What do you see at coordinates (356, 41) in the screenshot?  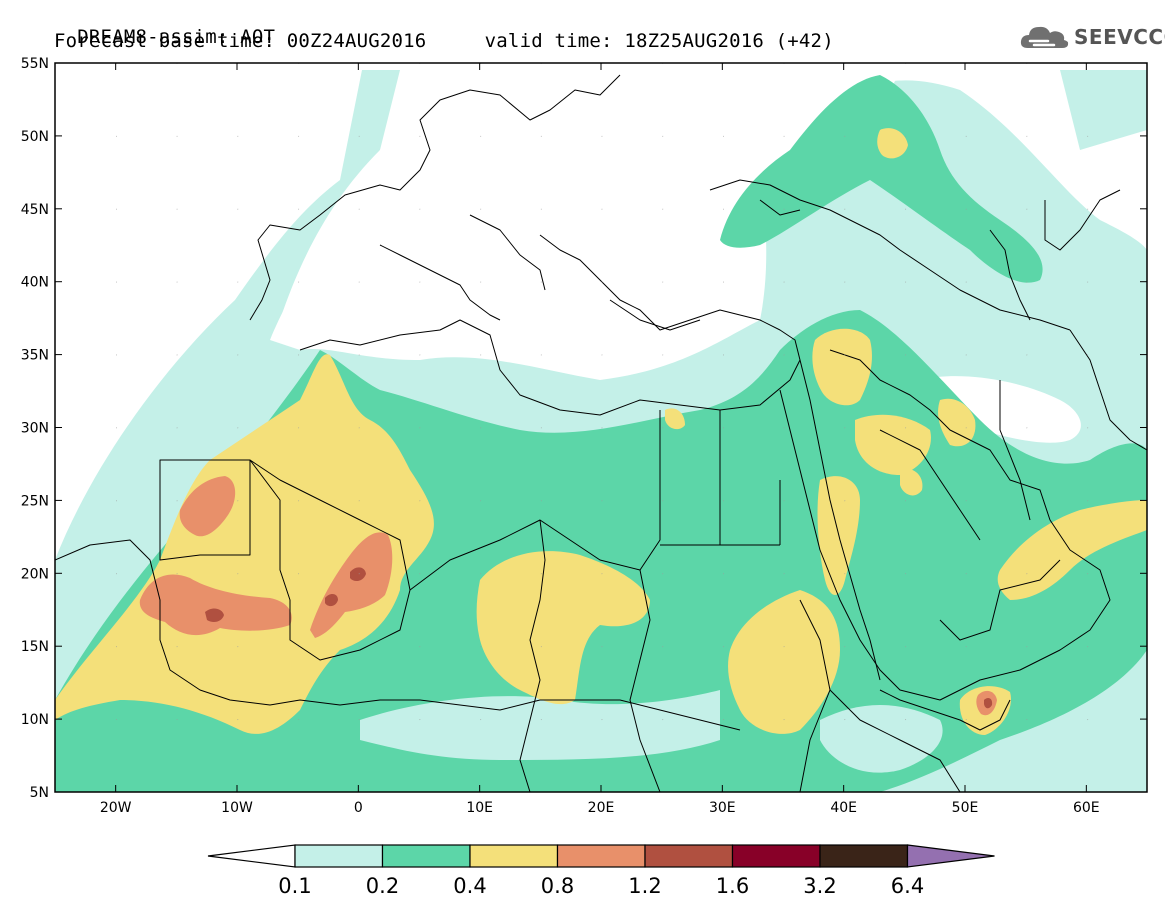 I see `base-time: 00Z24AUG2016` at bounding box center [356, 41].